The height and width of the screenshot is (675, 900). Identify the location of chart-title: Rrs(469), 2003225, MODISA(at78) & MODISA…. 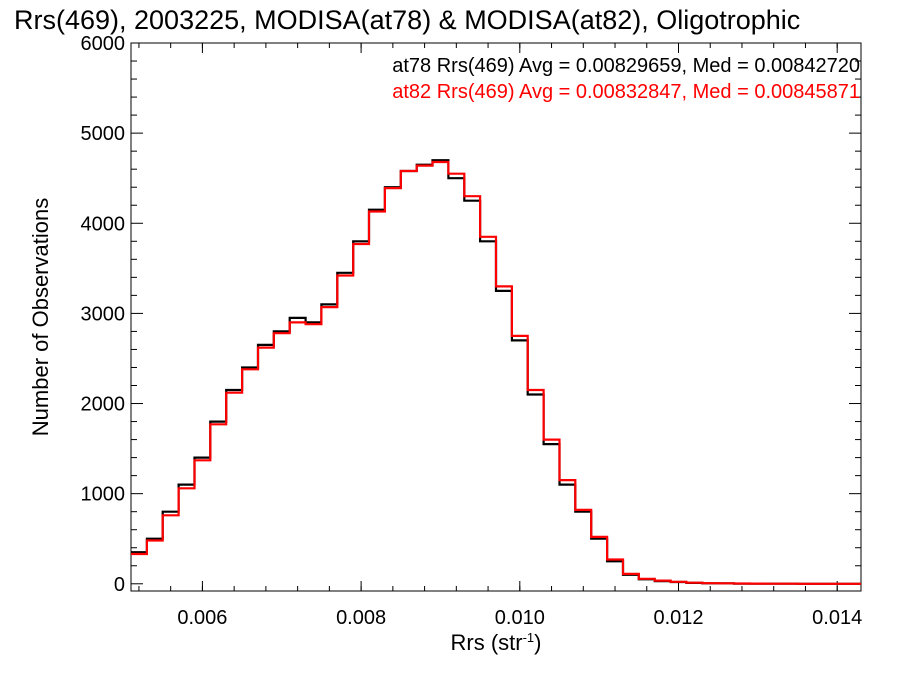
(407, 20).